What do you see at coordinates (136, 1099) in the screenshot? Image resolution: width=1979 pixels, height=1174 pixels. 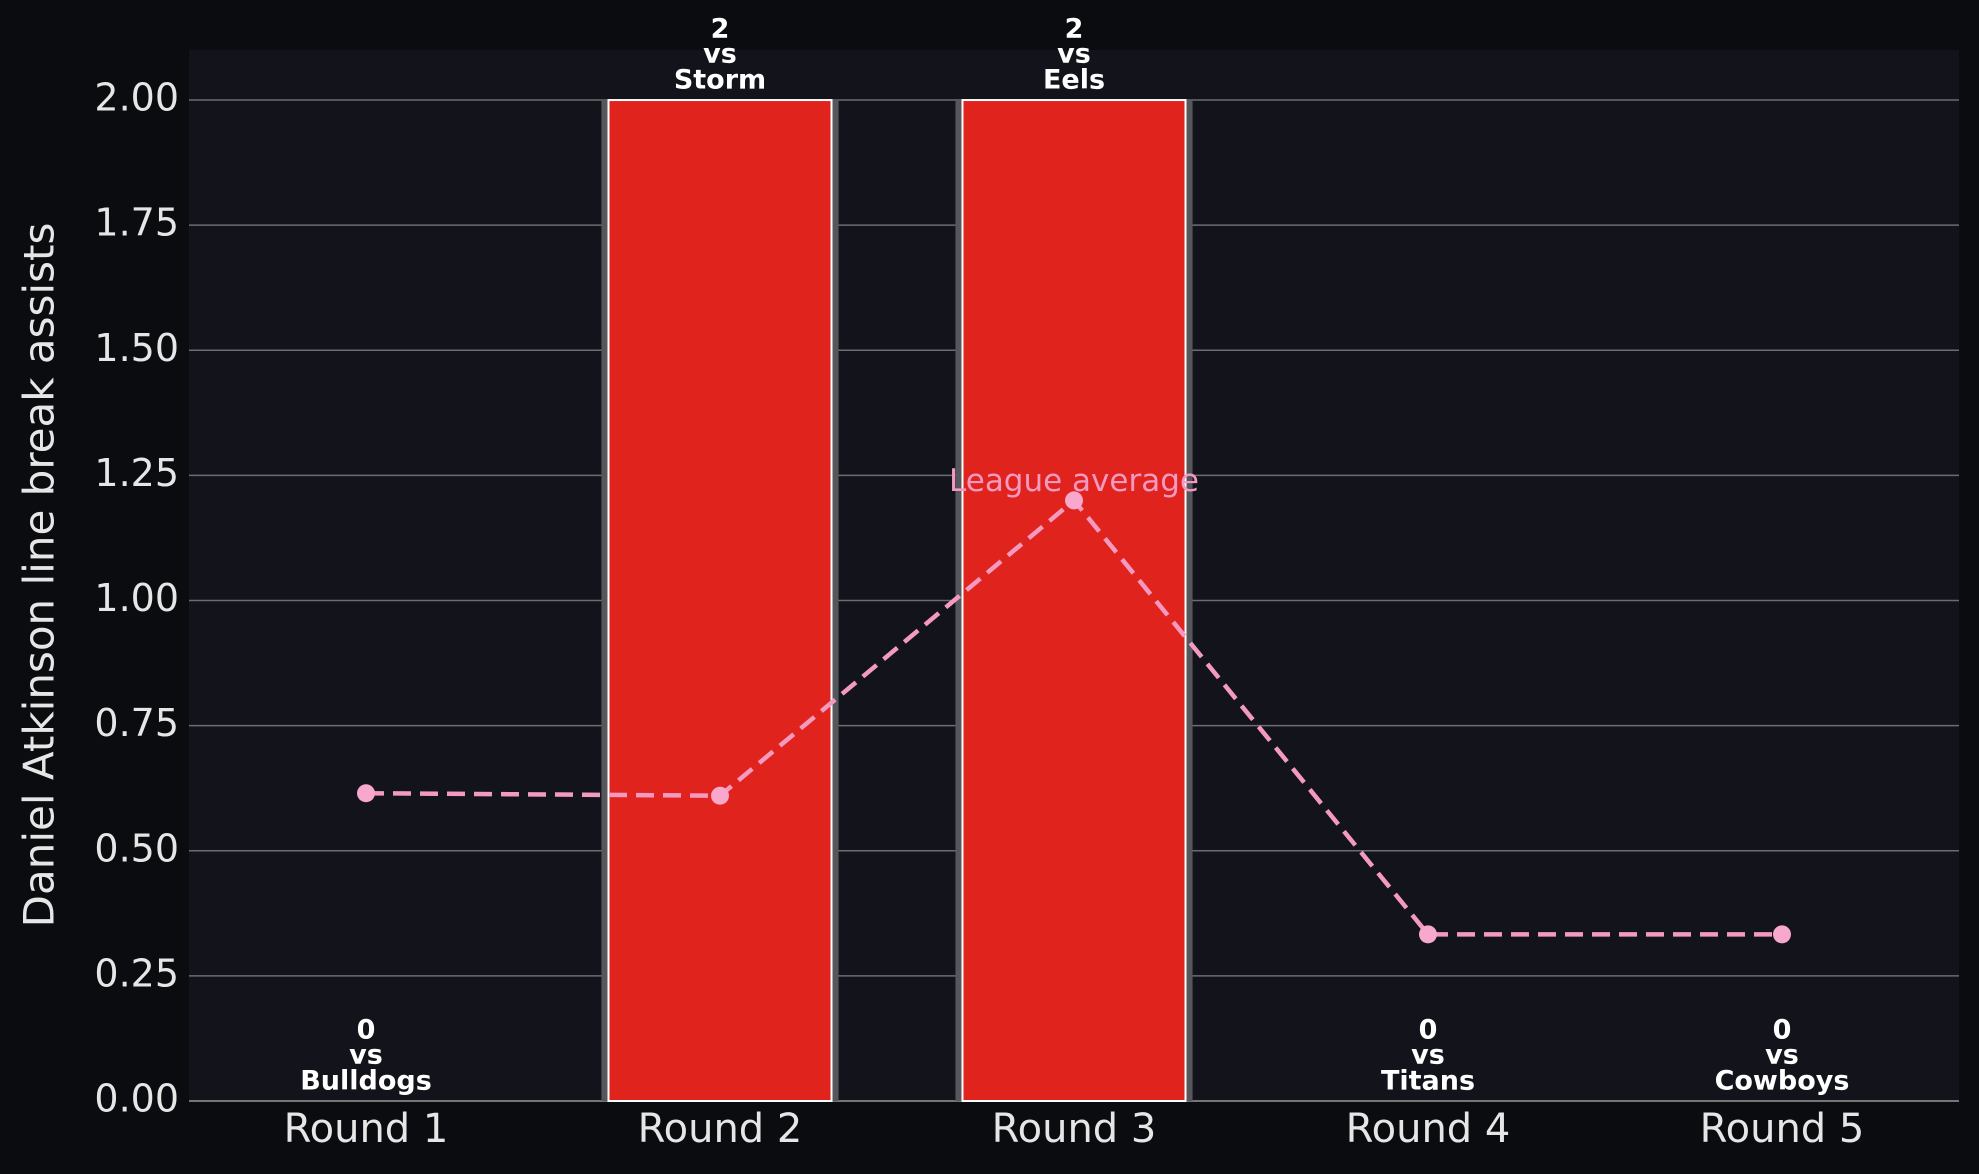 I see `y-tick-label: 0.00` at bounding box center [136, 1099].